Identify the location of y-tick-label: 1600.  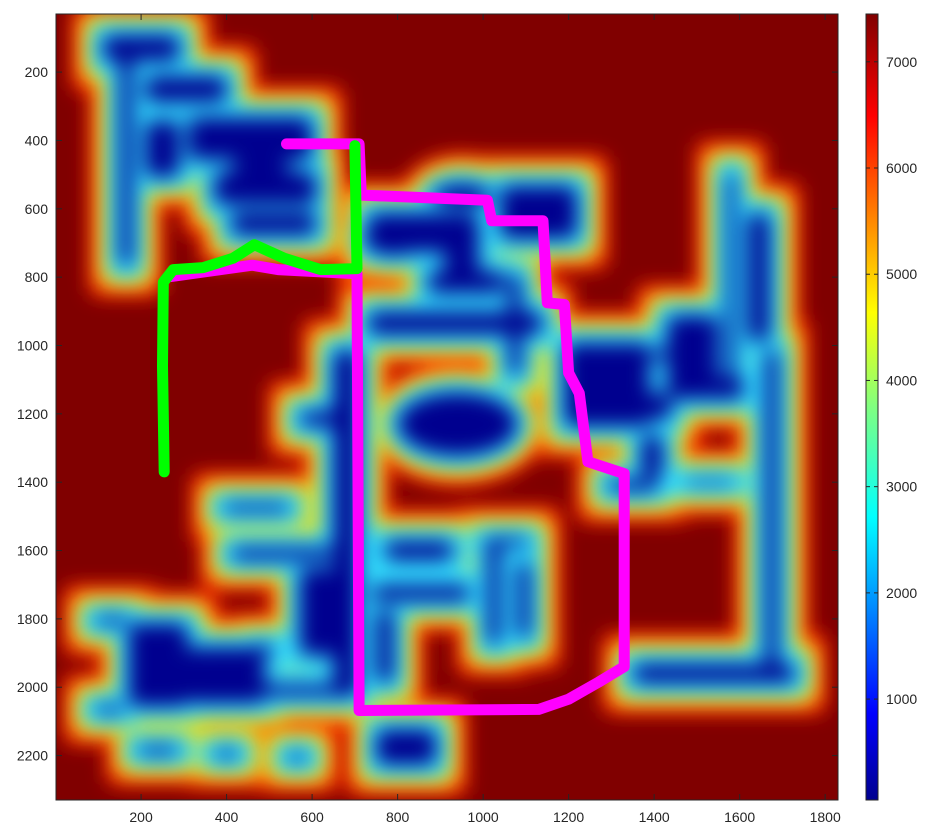
(32, 551).